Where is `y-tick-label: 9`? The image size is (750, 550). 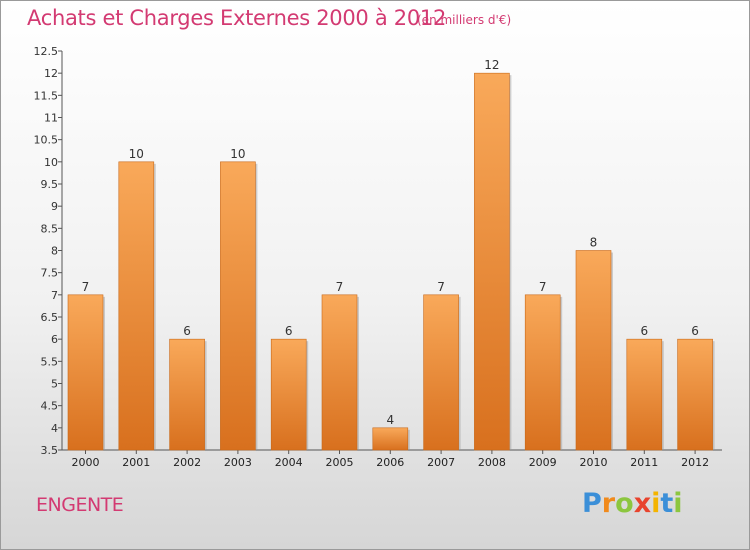
y-tick-label: 9 is located at coordinates (54, 206).